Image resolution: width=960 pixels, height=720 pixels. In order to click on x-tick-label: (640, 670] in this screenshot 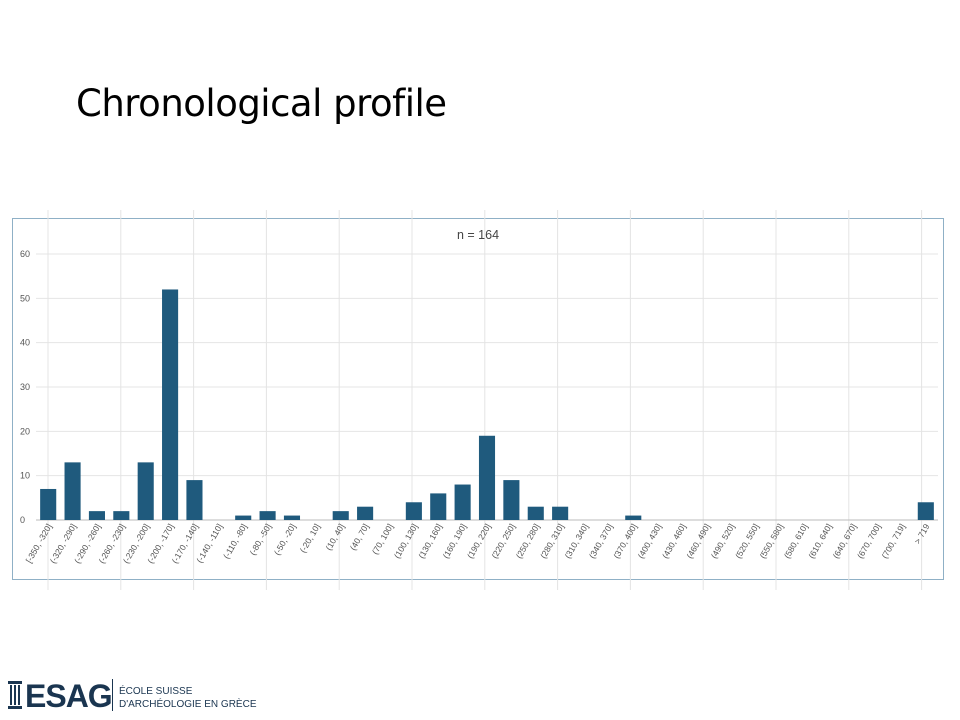, I will do `click(845, 541)`.